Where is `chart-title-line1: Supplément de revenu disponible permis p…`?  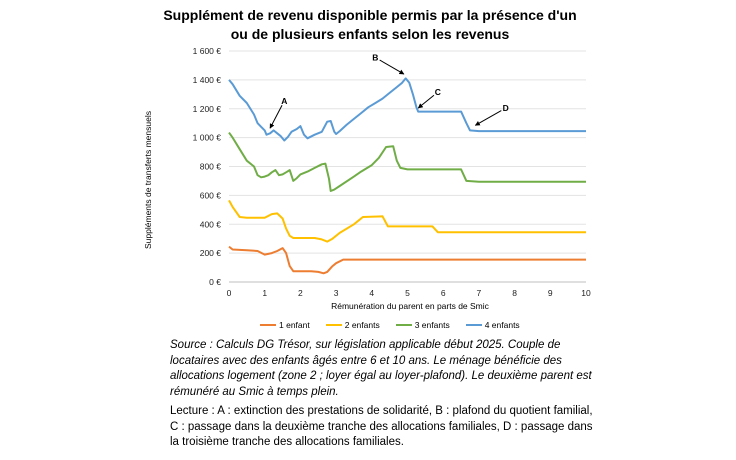 chart-title-line1: Supplément de revenu disponible permis p… is located at coordinates (370, 15).